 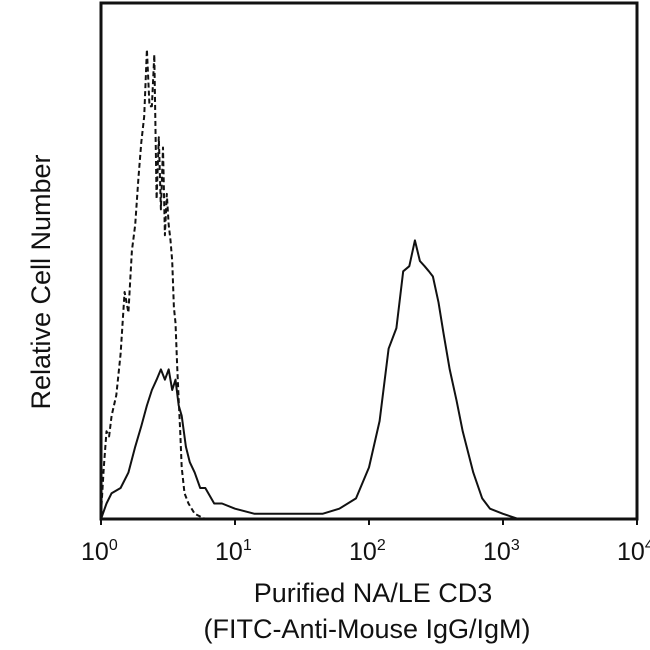 I want to click on x-tick-label-exponent: 2, so click(x=381, y=545).